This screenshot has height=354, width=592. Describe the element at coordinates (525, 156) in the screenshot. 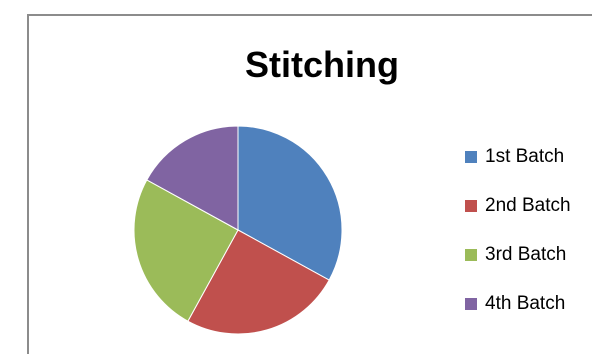

I see `legend-label: 1st Batch` at that location.